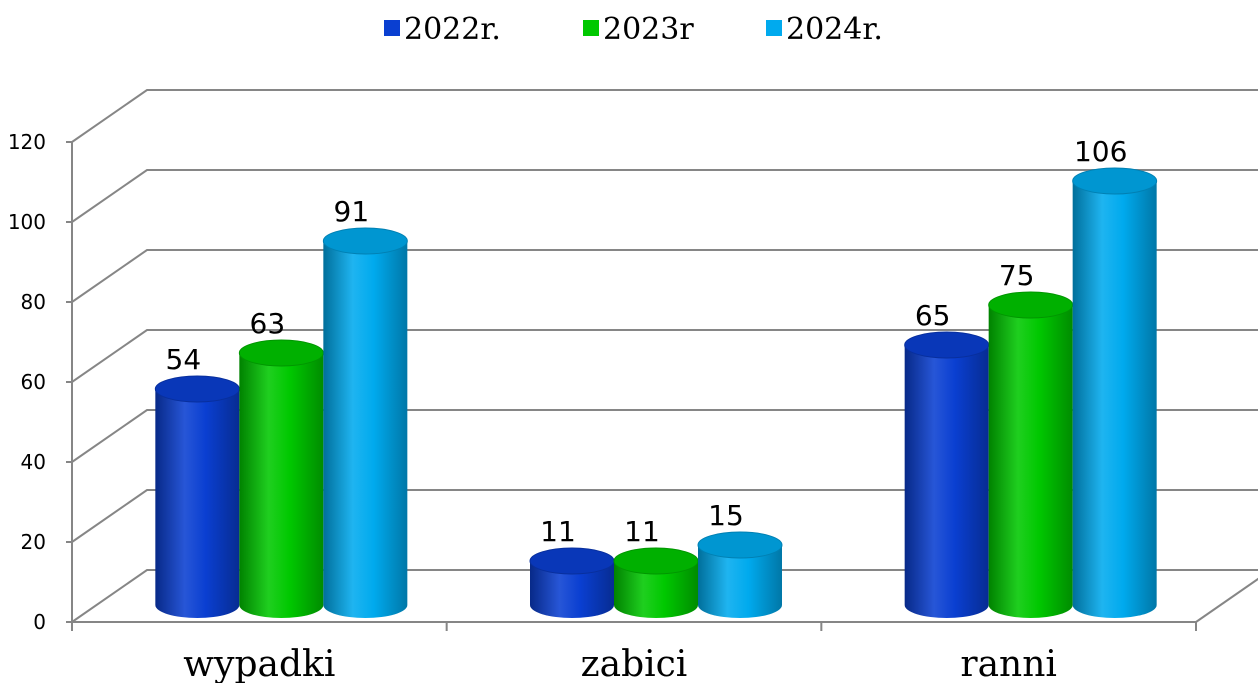 This screenshot has width=1258, height=683. What do you see at coordinates (39, 622) in the screenshot?
I see `y-tick-label: 0` at bounding box center [39, 622].